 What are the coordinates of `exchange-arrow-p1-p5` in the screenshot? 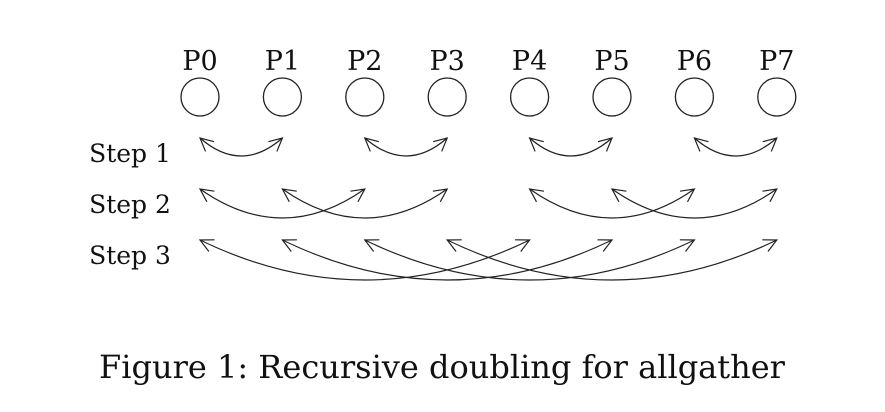 It's located at (447, 260).